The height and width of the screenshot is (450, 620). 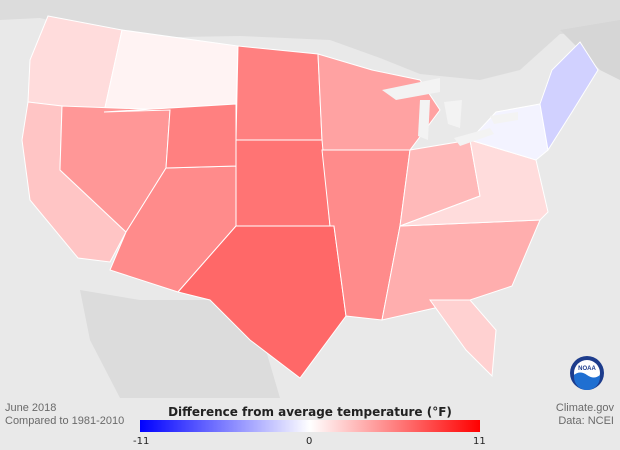 I want to click on region-new-england, so click(x=569, y=96).